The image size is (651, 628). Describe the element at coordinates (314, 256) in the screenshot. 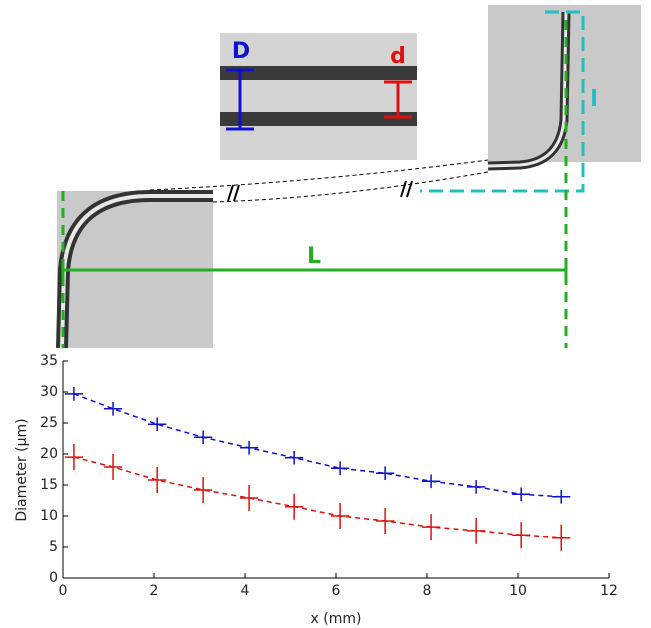

I see `label-L: L` at that location.